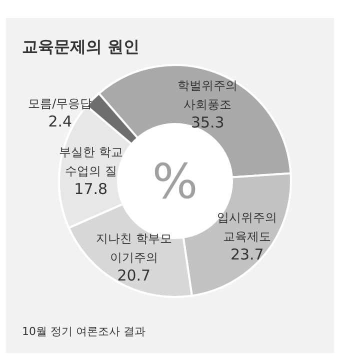  I want to click on data-label: 20.7, so click(134, 275).